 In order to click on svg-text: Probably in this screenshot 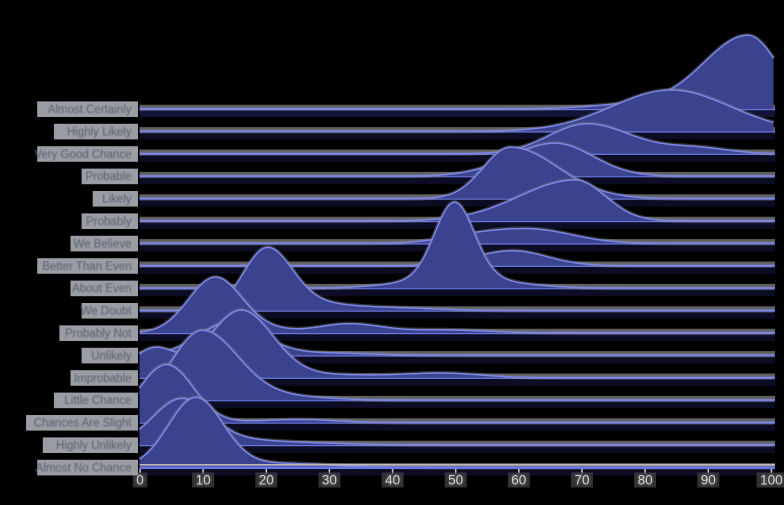, I will do `click(109, 222)`.